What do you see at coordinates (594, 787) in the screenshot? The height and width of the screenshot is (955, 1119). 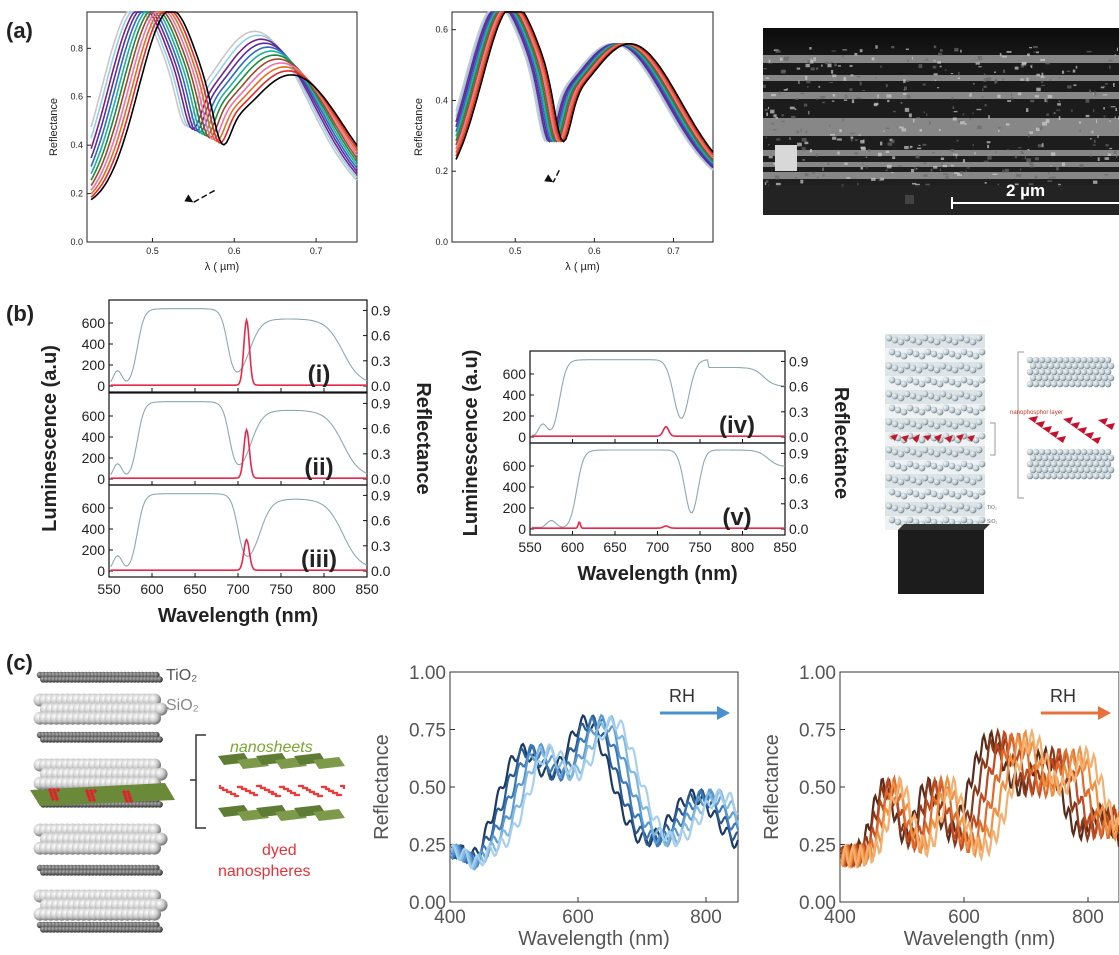 I see `plot-frame` at bounding box center [594, 787].